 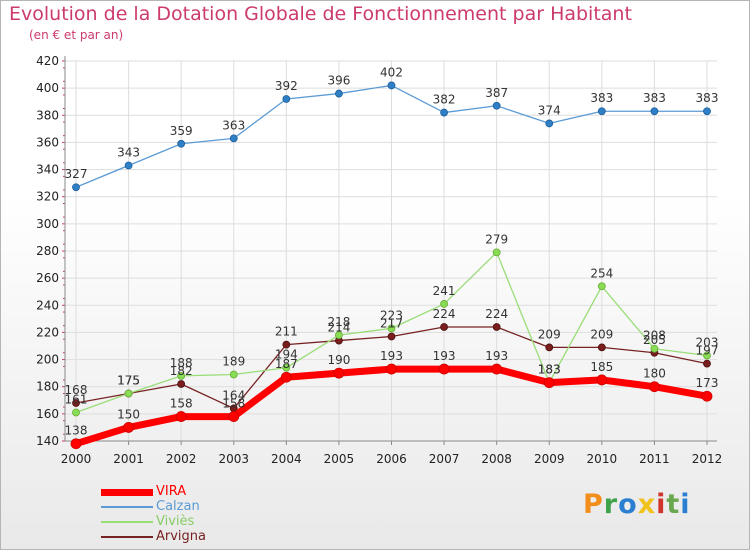 I want to click on legend-swatch-arvigna, so click(x=127, y=537).